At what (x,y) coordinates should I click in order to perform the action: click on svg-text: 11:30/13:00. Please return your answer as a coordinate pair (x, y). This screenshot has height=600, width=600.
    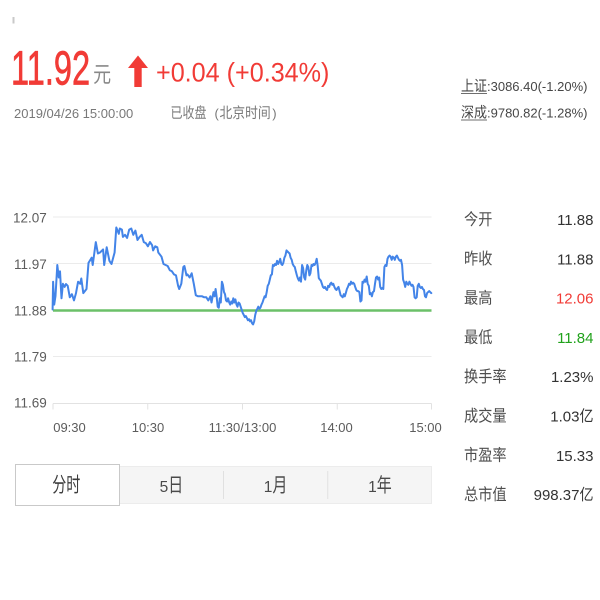
    Looking at the image, I should click on (243, 427).